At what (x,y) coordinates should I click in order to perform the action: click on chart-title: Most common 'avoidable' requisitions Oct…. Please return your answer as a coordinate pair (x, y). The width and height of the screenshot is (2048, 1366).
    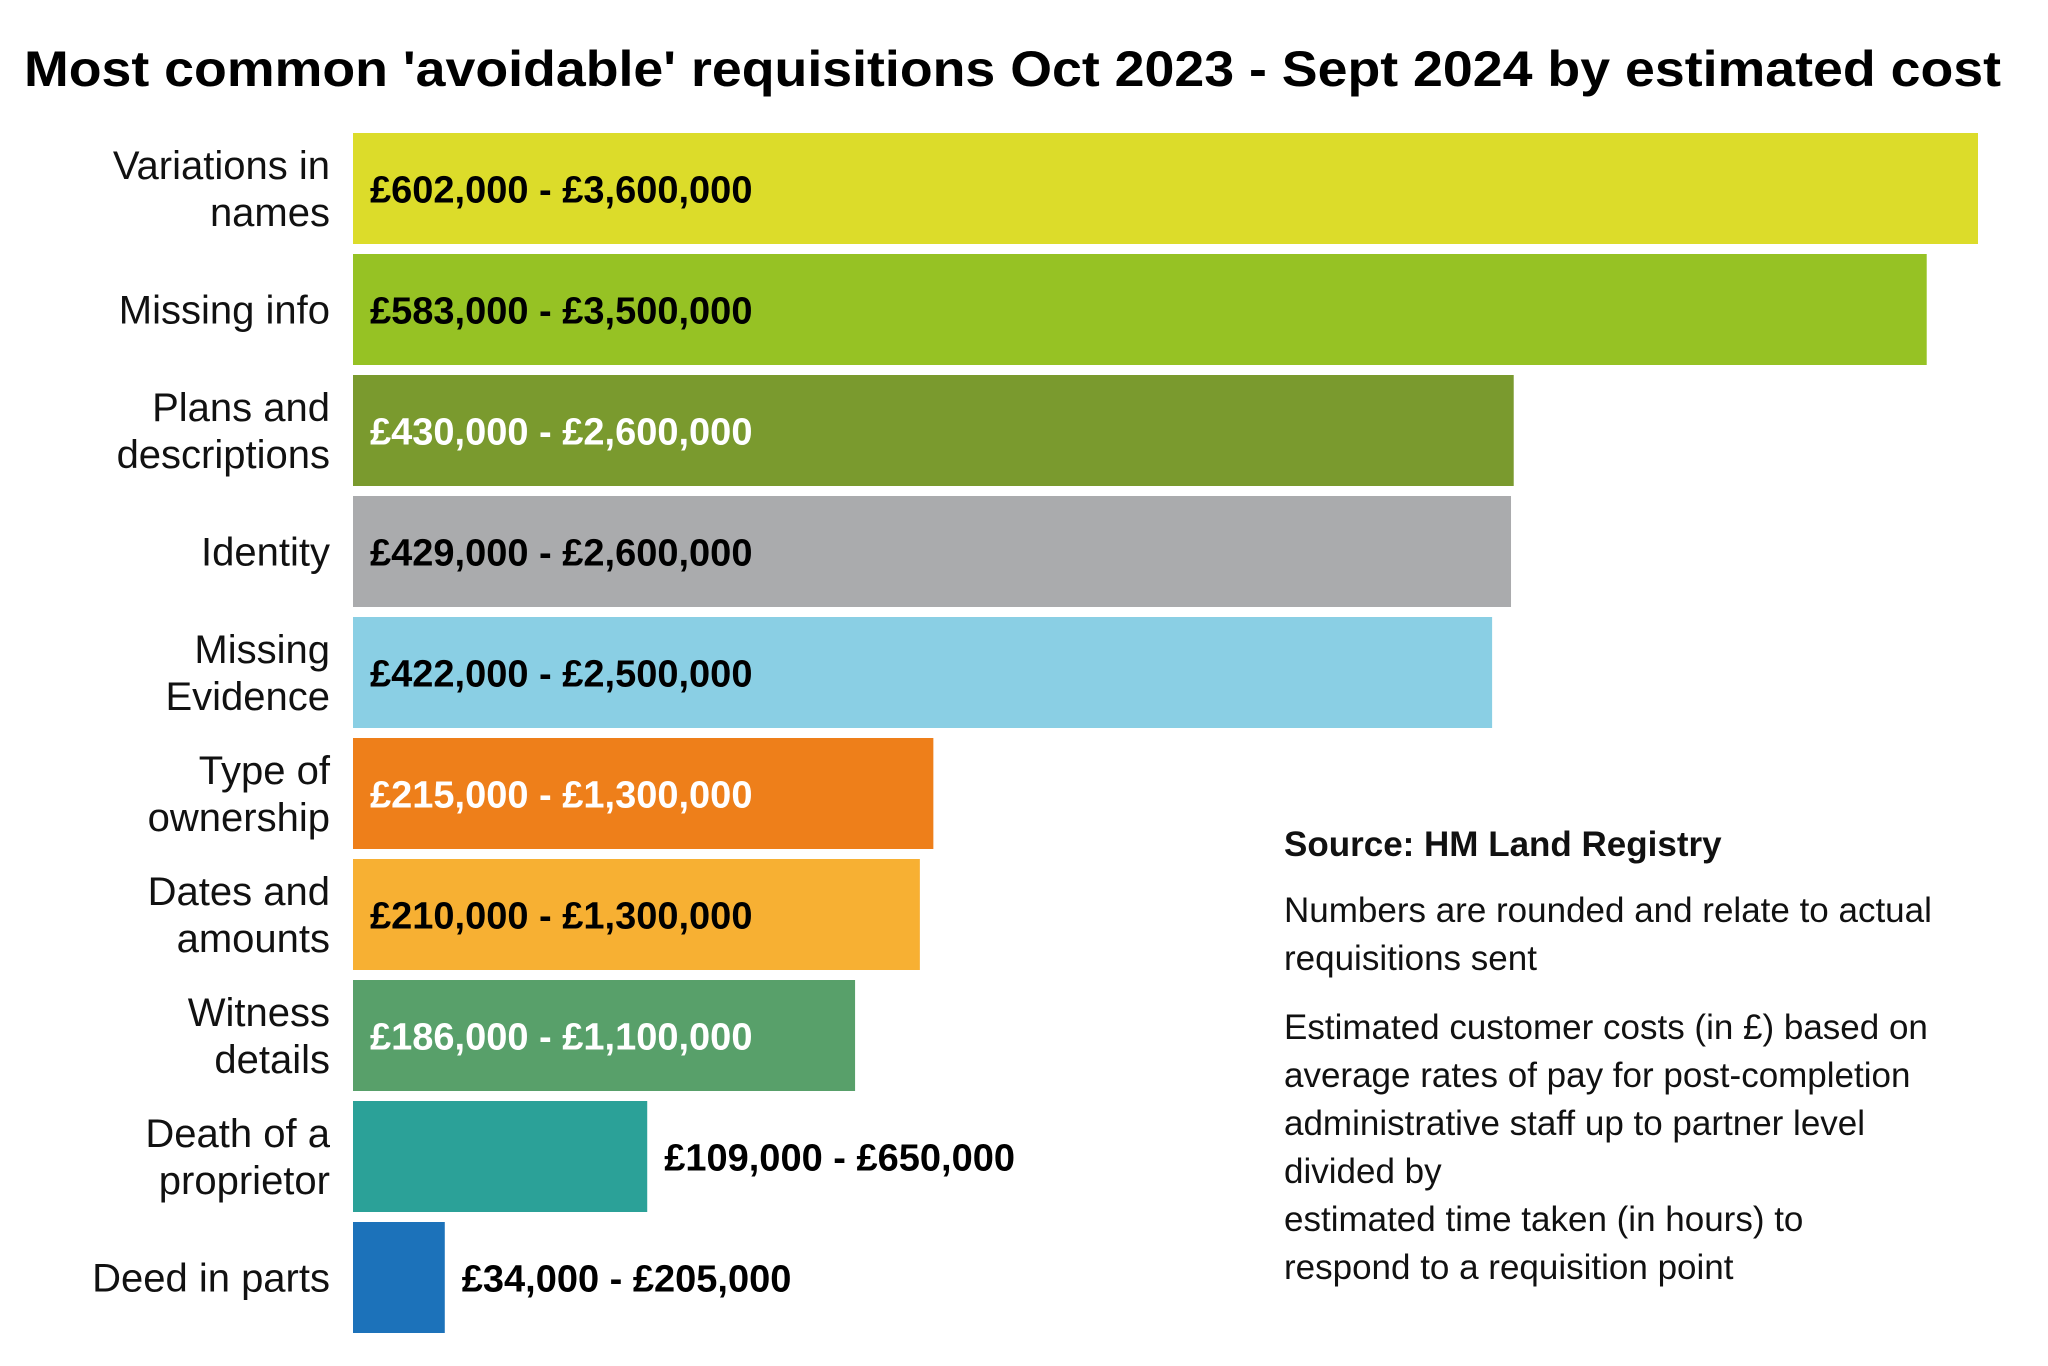
    Looking at the image, I should click on (1012, 69).